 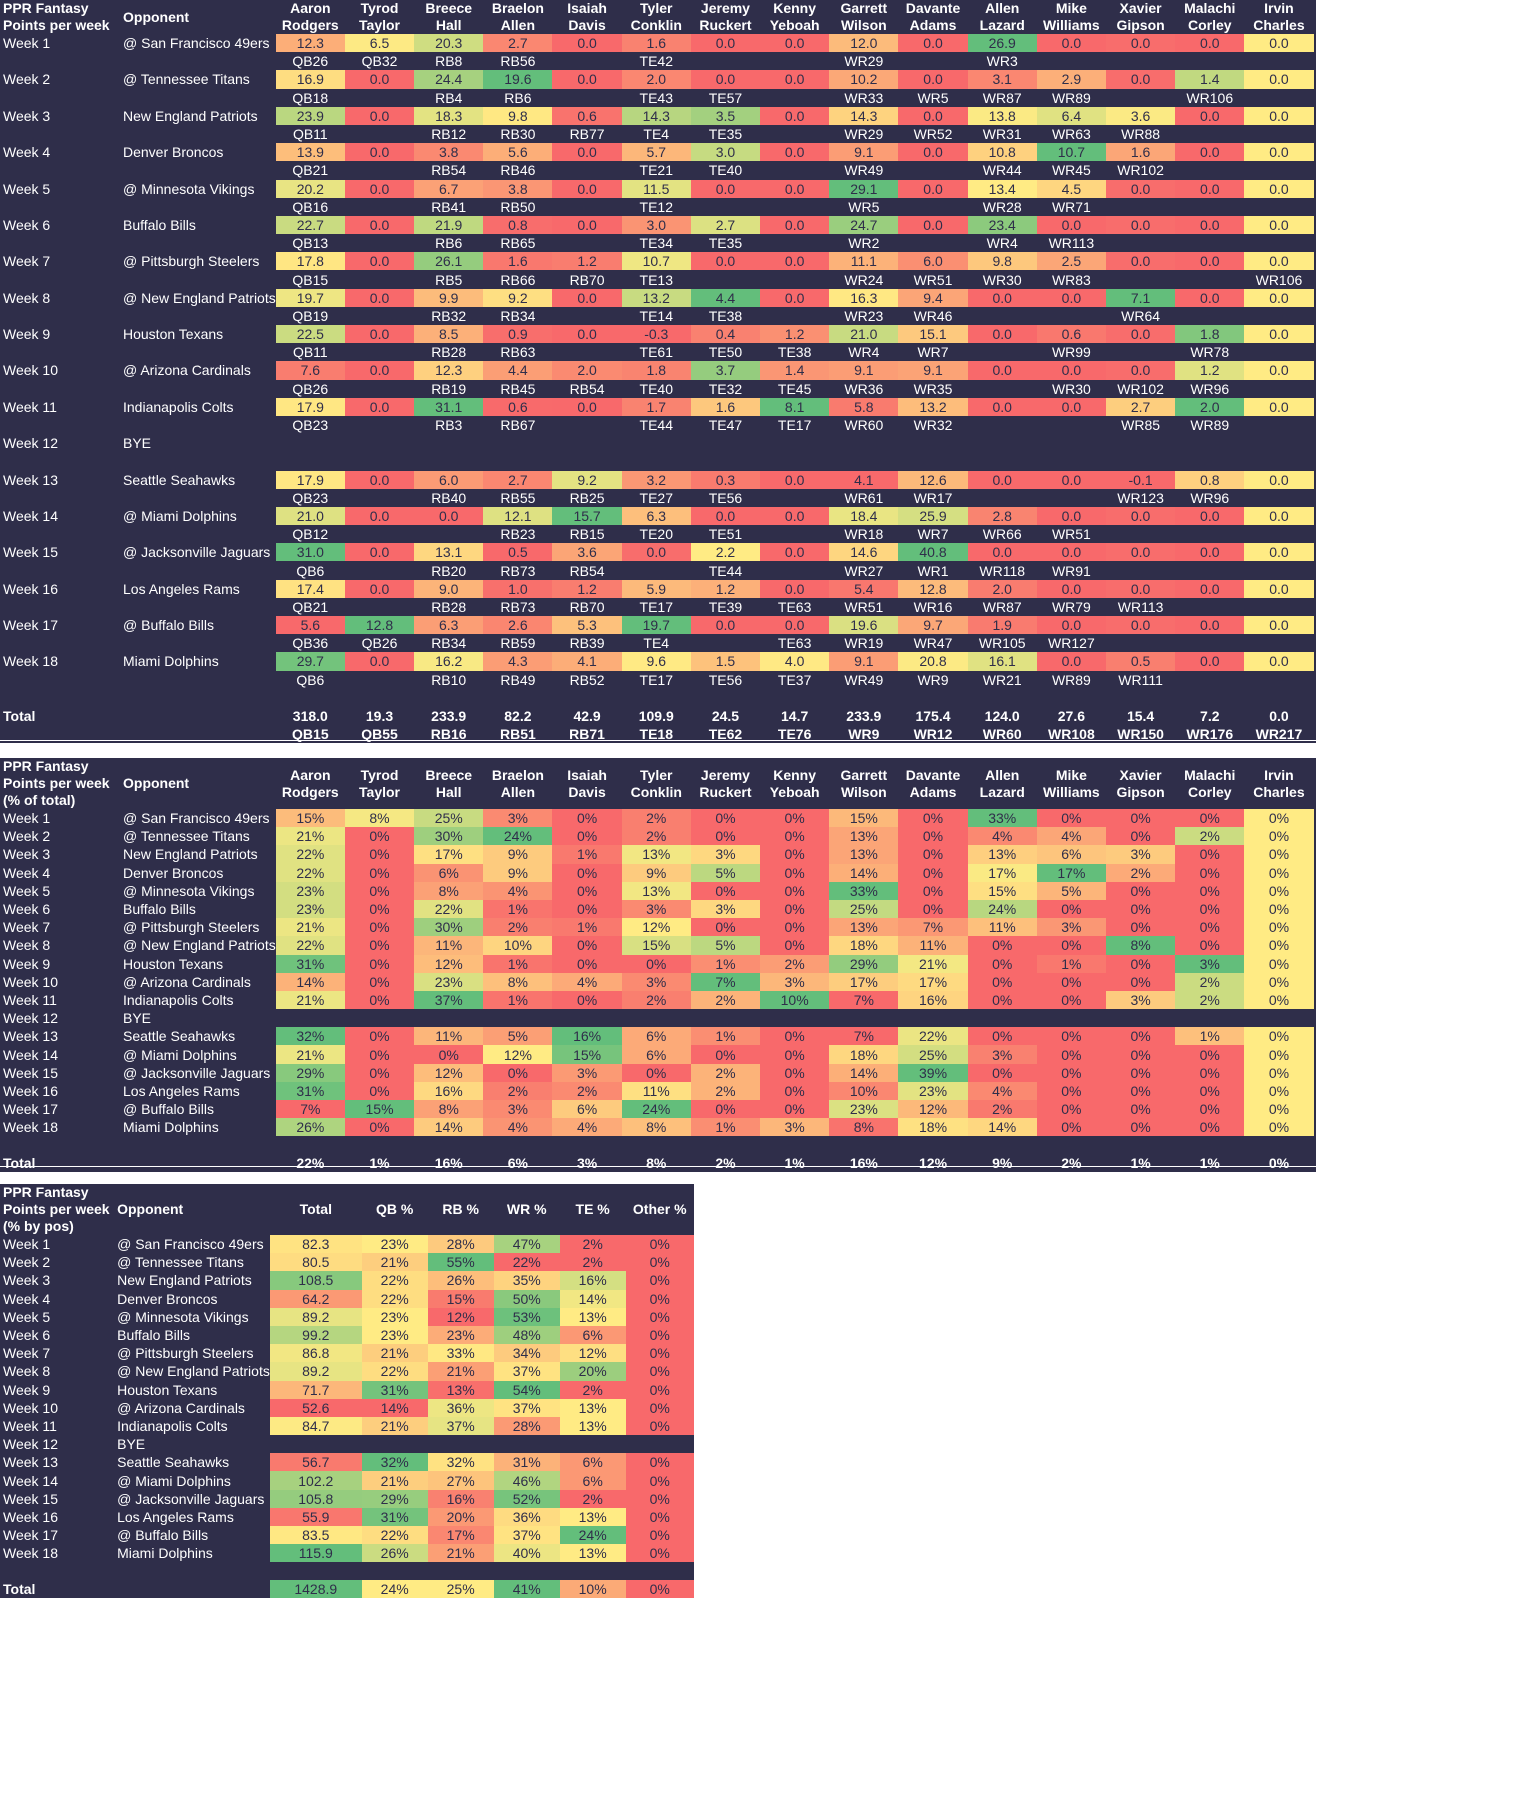 What do you see at coordinates (460, 1516) in the screenshot?
I see `position-share-cell: 20%` at bounding box center [460, 1516].